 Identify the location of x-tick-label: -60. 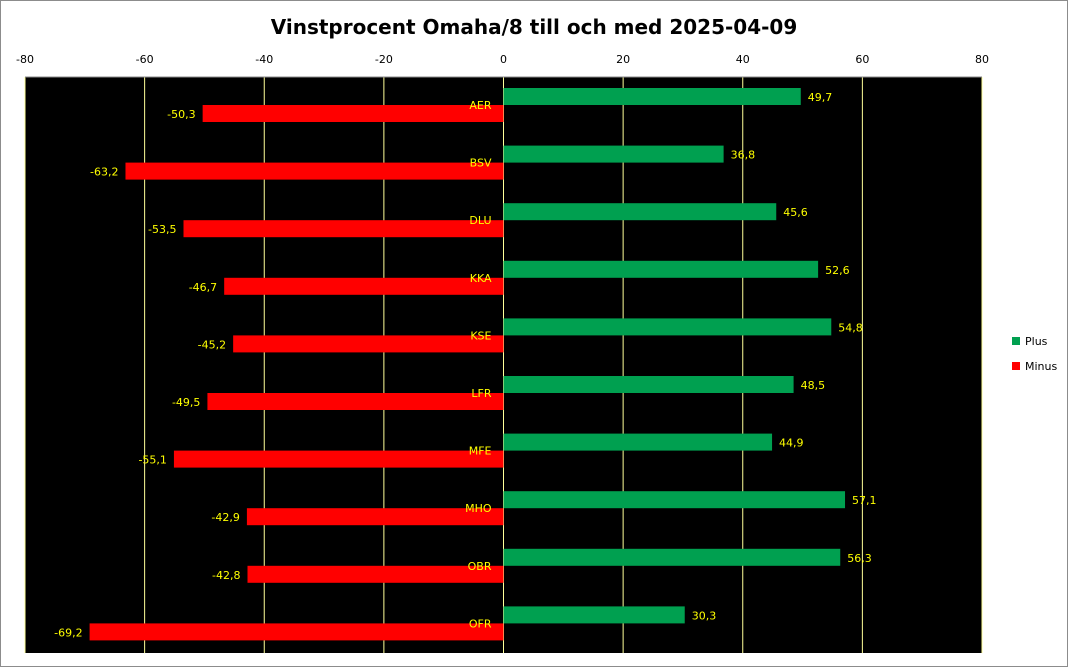
(145, 59).